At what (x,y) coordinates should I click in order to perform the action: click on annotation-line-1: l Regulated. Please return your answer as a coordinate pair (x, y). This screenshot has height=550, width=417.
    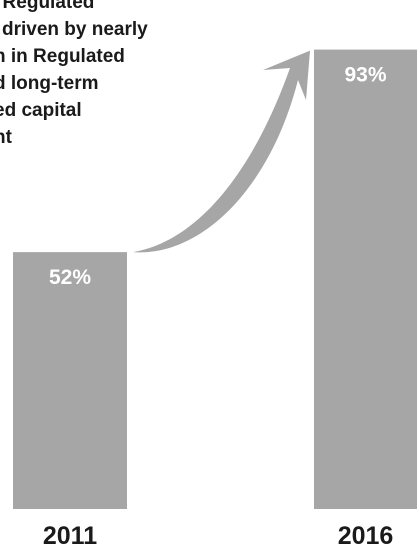
    Looking at the image, I should click on (47, 6).